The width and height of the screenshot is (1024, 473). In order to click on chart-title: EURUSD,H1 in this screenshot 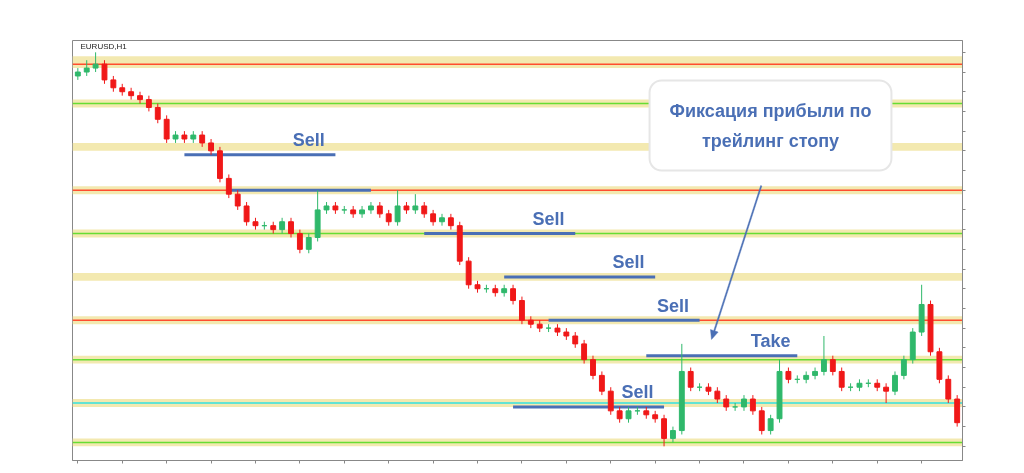, I will do `click(104, 46)`.